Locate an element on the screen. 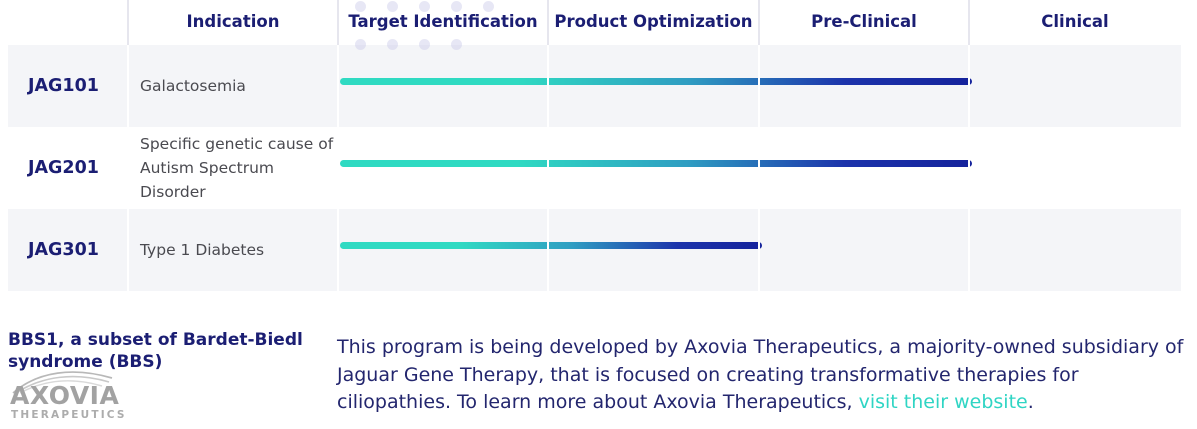 This screenshot has width=1197, height=429. logo-subtext: THERAPEUTICS is located at coordinates (69, 415).